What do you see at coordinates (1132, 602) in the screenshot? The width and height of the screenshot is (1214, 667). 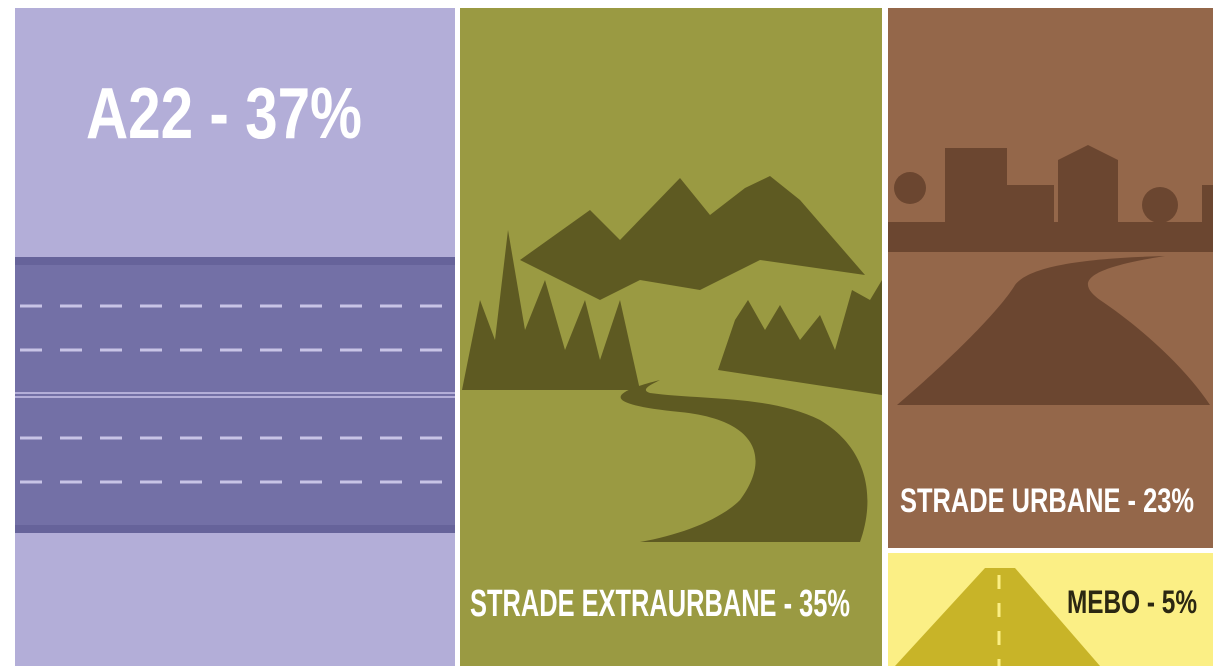 I see `panel-label: MEBO - 5%` at bounding box center [1132, 602].